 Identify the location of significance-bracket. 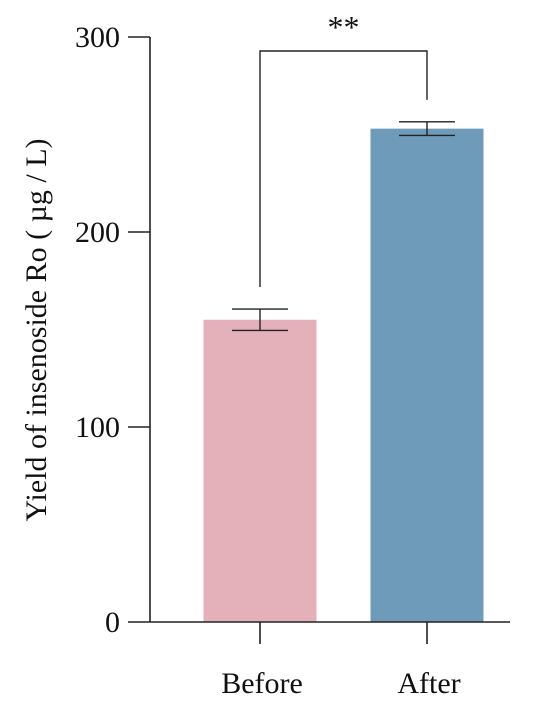
(343, 169).